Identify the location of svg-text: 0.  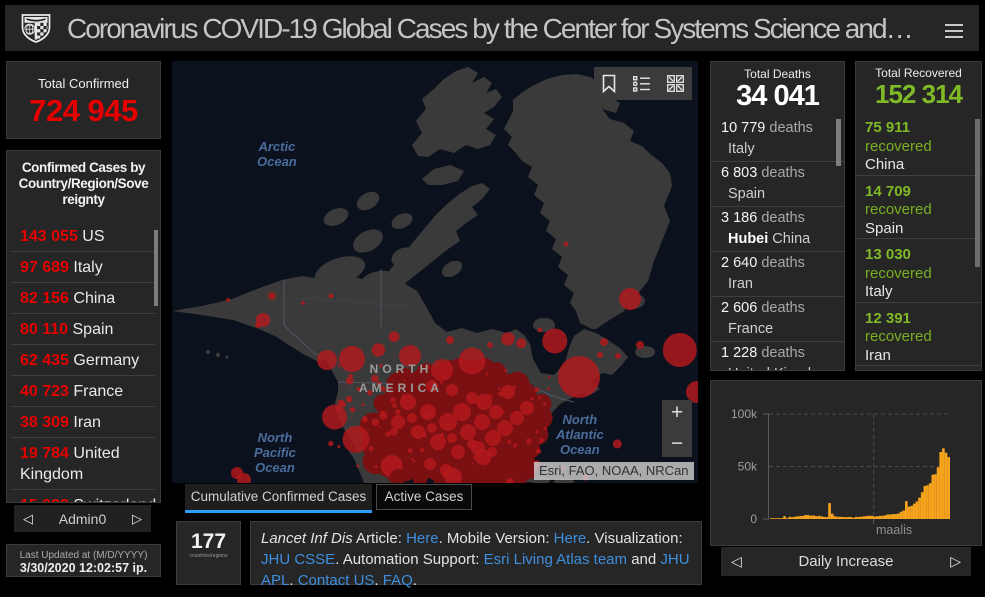
(753, 519).